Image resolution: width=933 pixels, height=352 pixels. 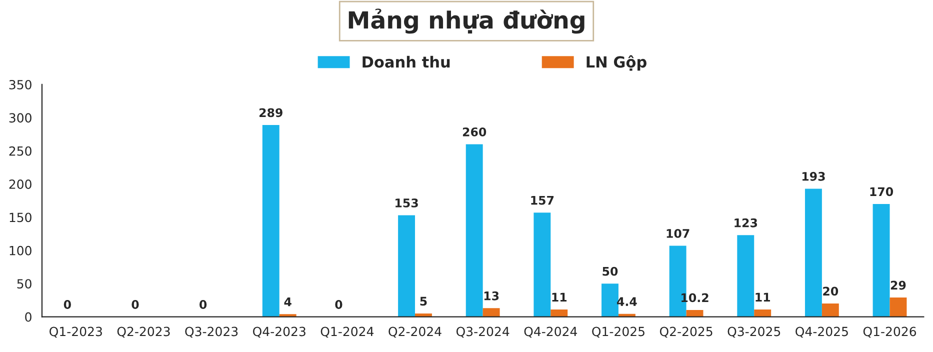 I want to click on y-tick-label: 250, so click(x=20, y=151).